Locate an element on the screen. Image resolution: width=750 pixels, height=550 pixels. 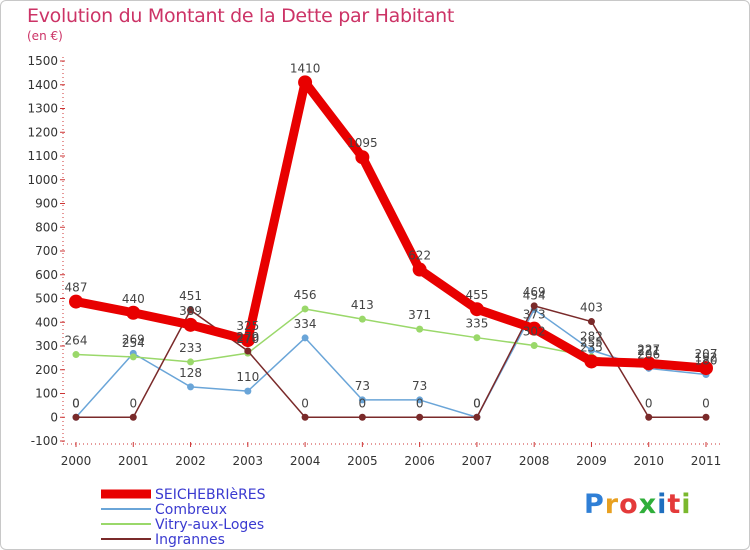
data-label: 455 is located at coordinates (476, 295).